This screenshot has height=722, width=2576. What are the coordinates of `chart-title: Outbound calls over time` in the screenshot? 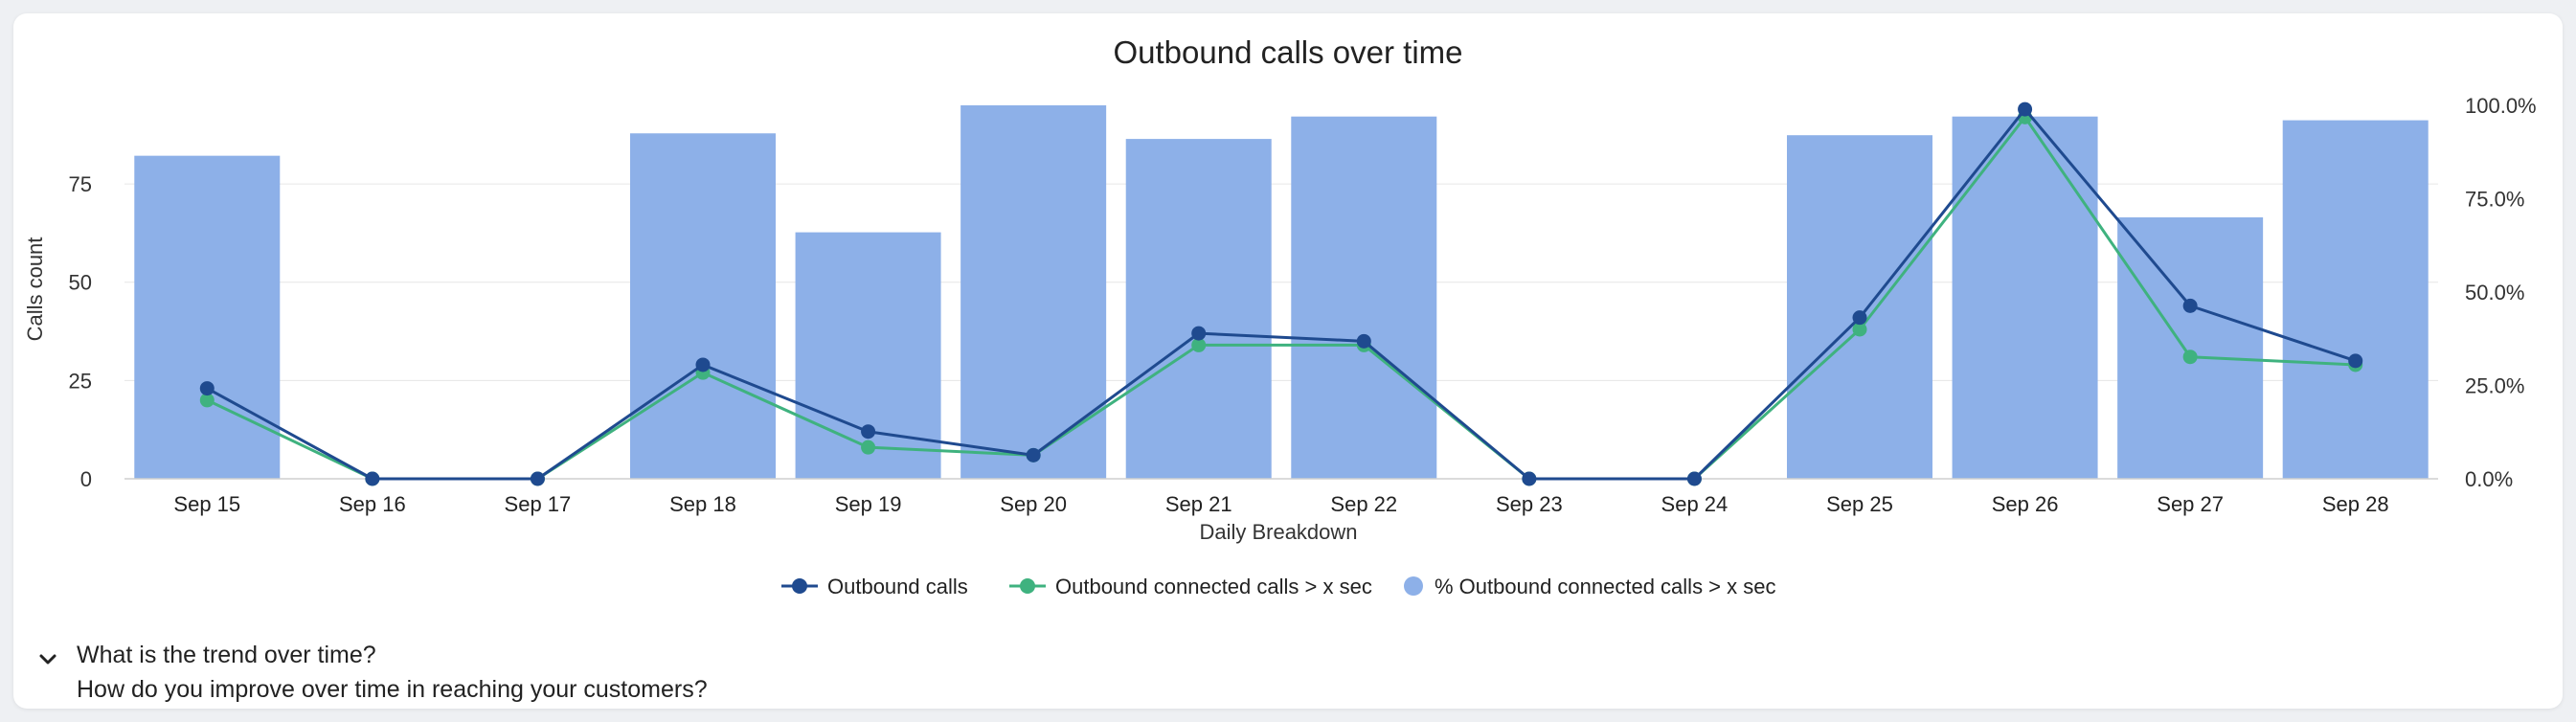 It's located at (1287, 52).